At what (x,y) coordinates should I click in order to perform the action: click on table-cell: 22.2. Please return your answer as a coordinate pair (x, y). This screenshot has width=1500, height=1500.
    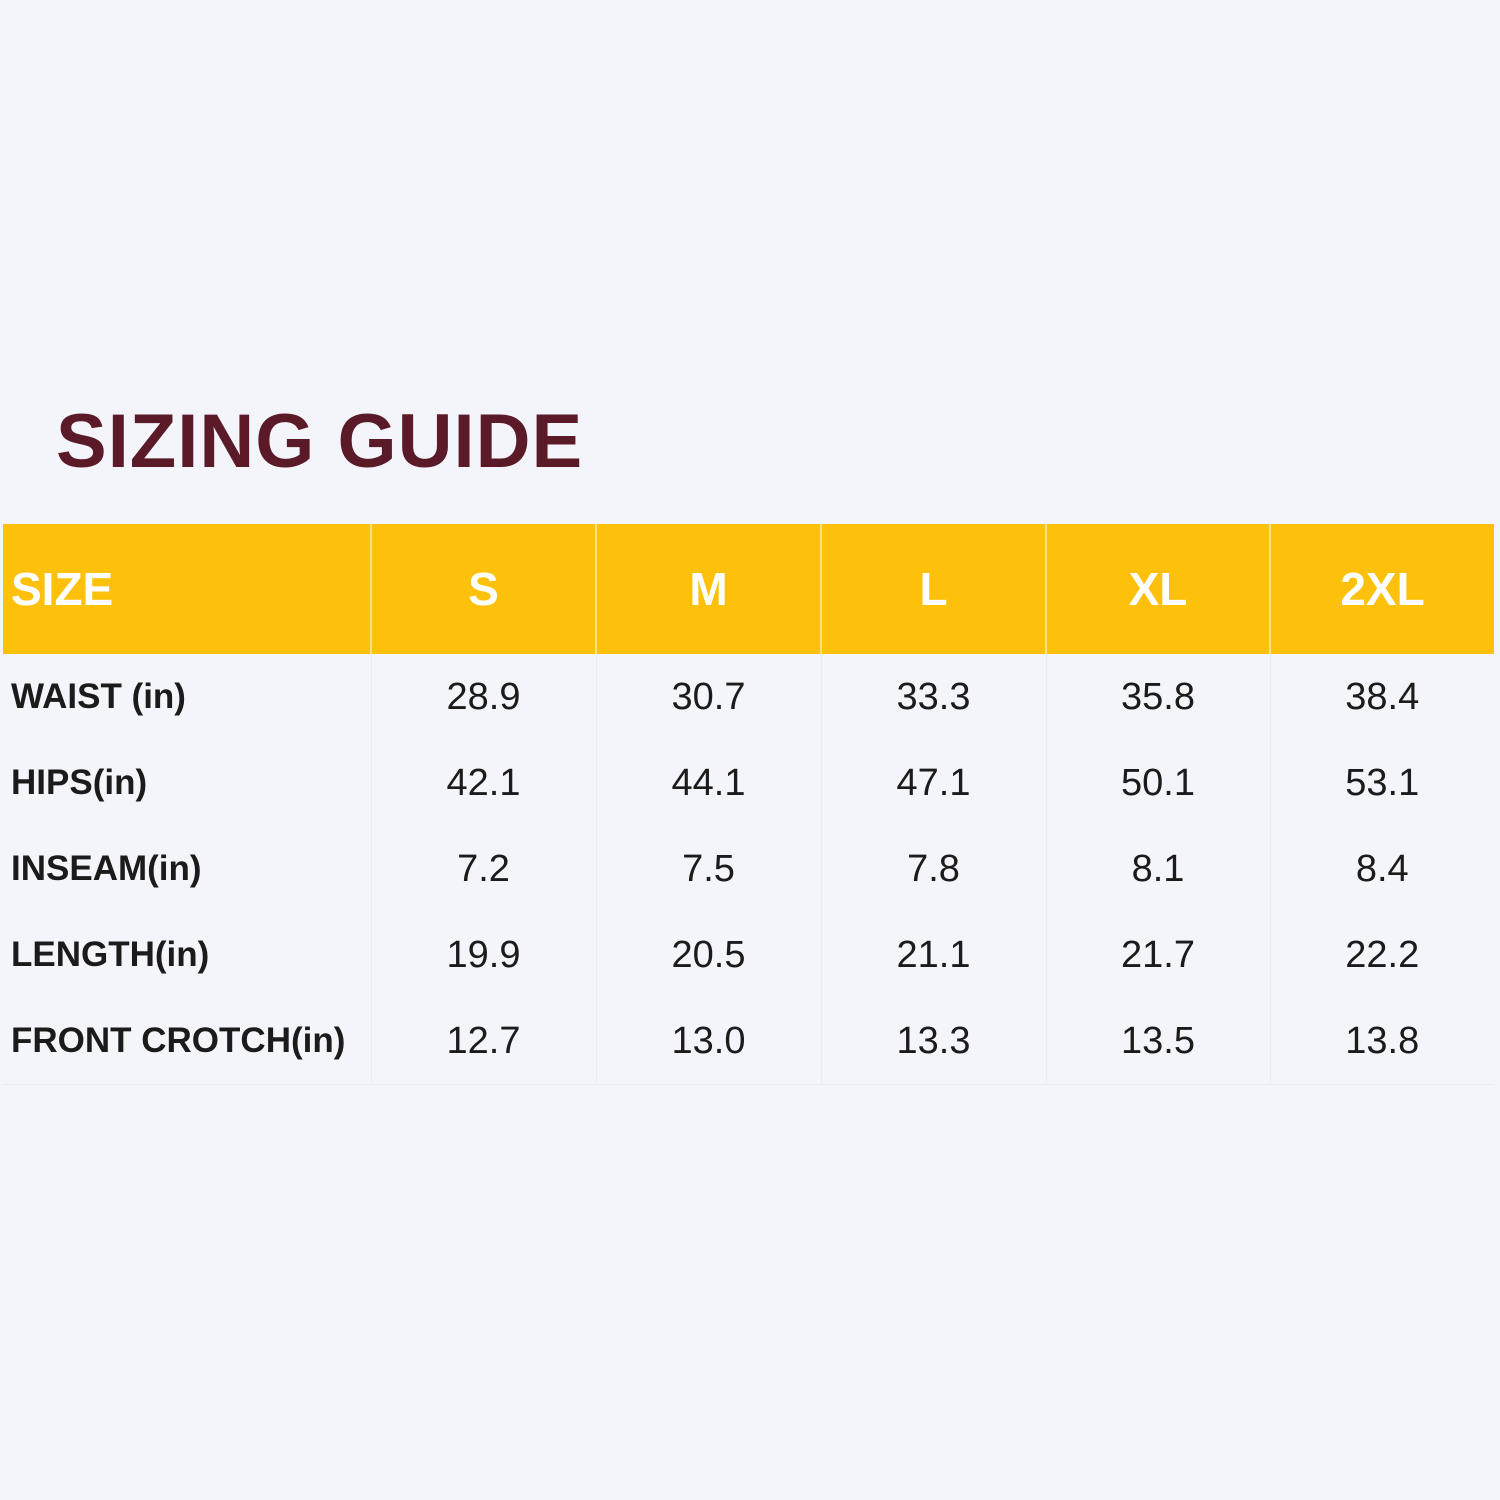
    Looking at the image, I should click on (1381, 955).